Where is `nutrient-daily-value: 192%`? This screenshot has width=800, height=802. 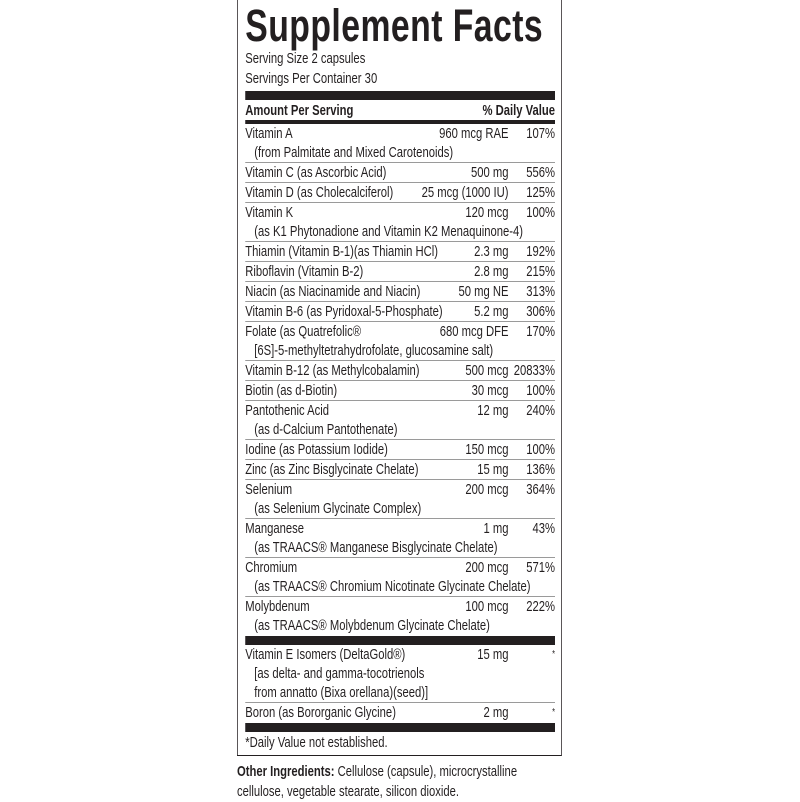
nutrient-daily-value: 192% is located at coordinates (540, 251).